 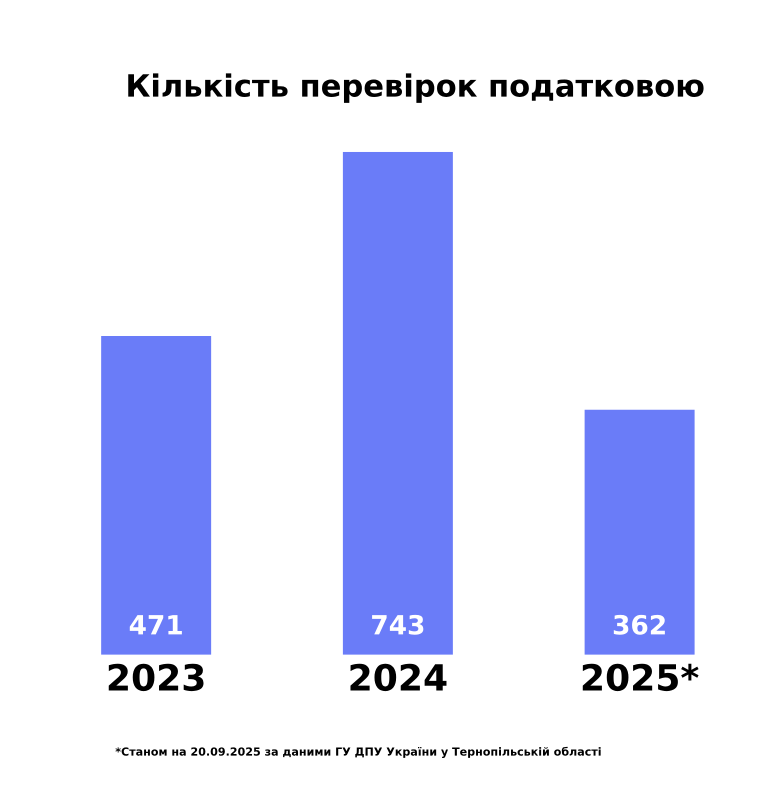 What do you see at coordinates (640, 678) in the screenshot?
I see `x-tick-label: 2025*` at bounding box center [640, 678].